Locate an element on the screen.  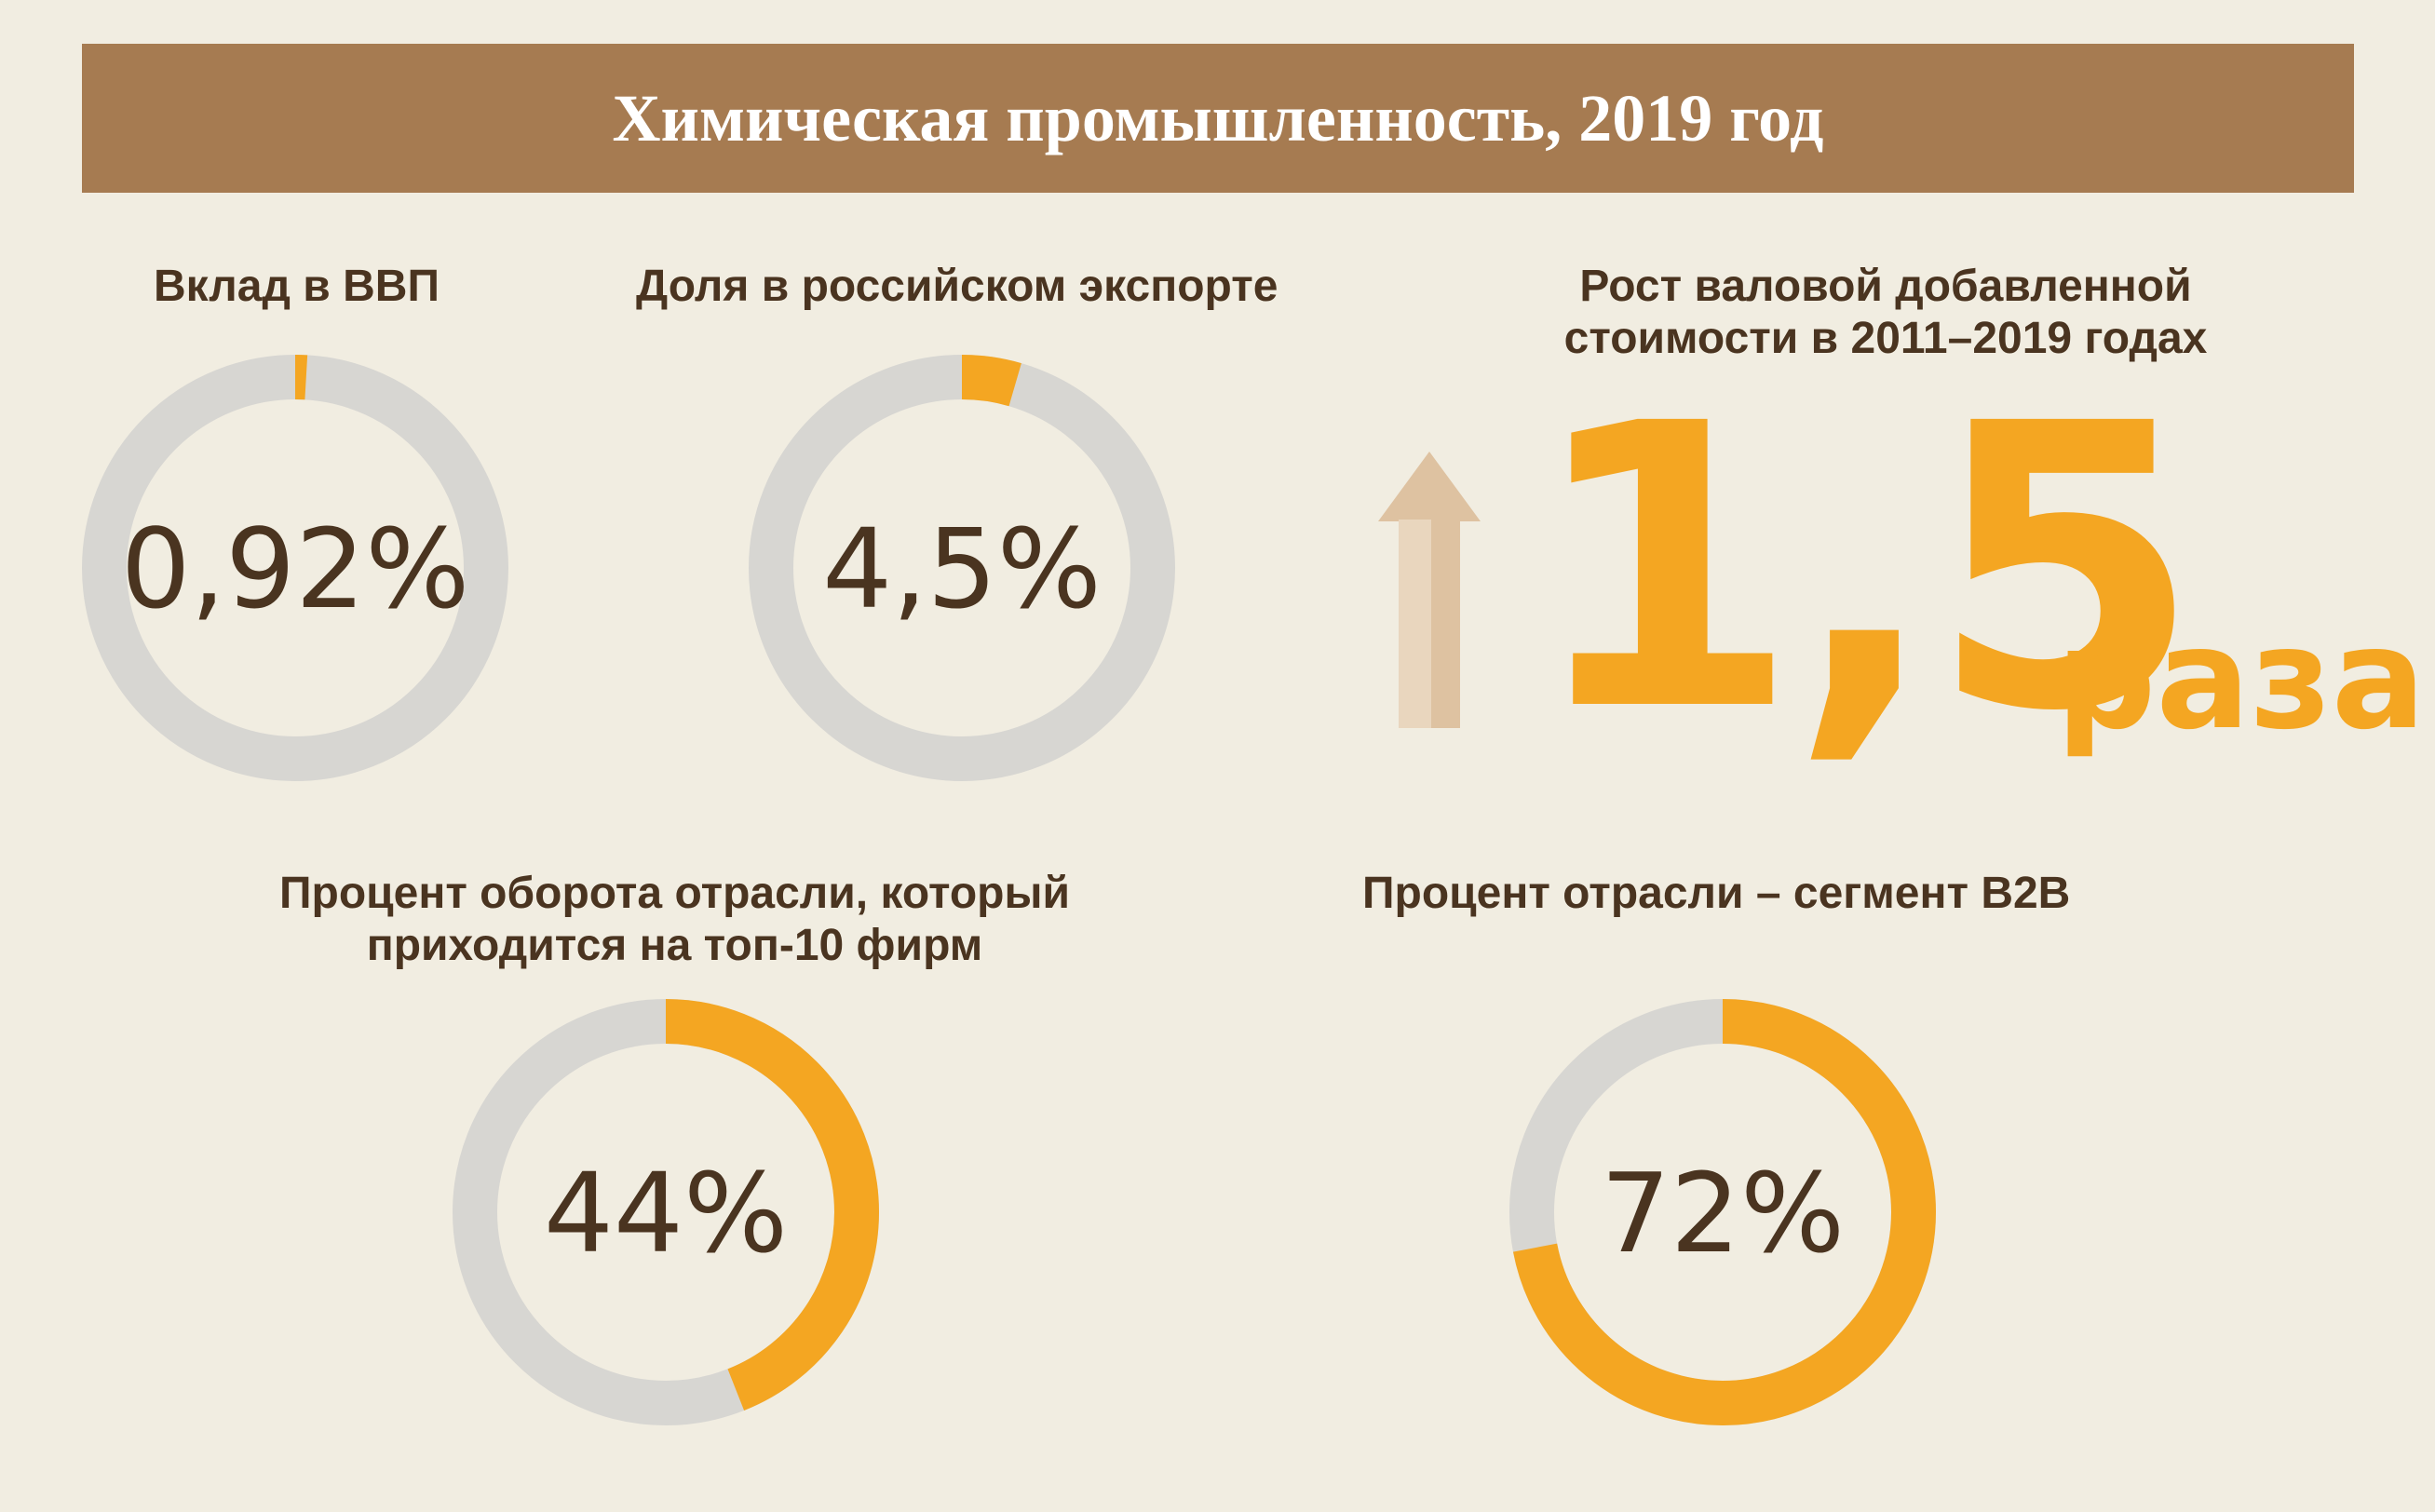
donut-value: 72% is located at coordinates (1723, 1213).